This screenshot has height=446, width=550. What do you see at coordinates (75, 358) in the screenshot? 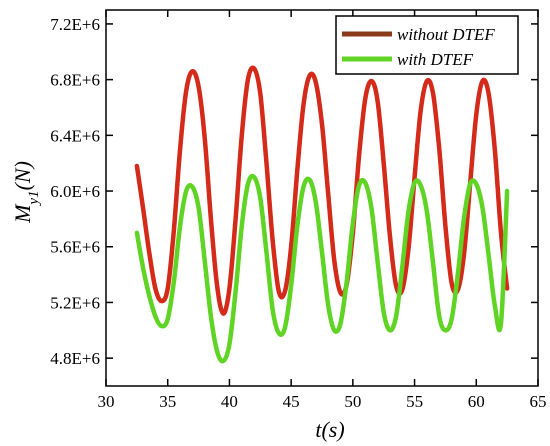
I see `y-tick-label: 4.8E+6` at bounding box center [75, 358].